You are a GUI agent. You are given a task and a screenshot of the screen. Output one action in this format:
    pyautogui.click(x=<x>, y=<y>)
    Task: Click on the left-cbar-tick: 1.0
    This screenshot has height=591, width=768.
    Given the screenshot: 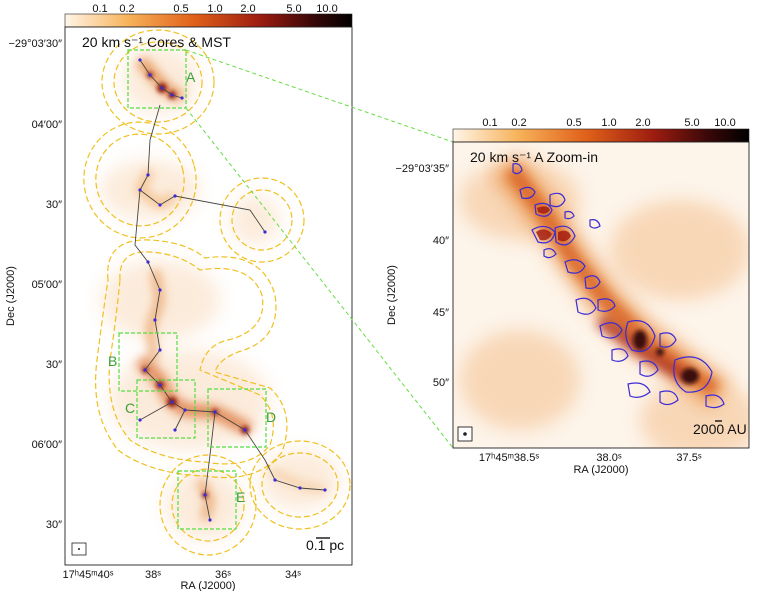 What is the action you would take?
    pyautogui.click(x=214, y=9)
    